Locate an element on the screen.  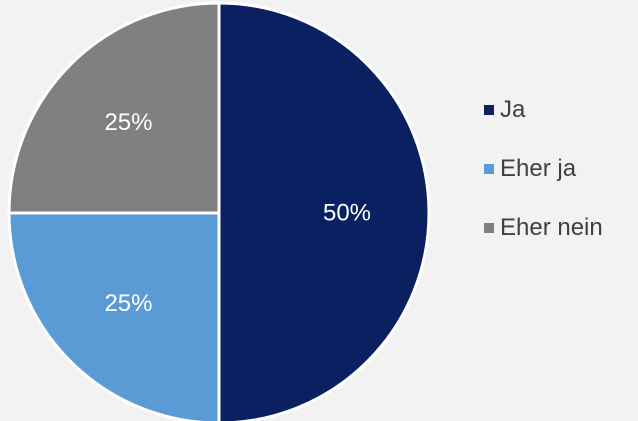
legend: Ja Eher ja Eher nein is located at coordinates (530, 183).